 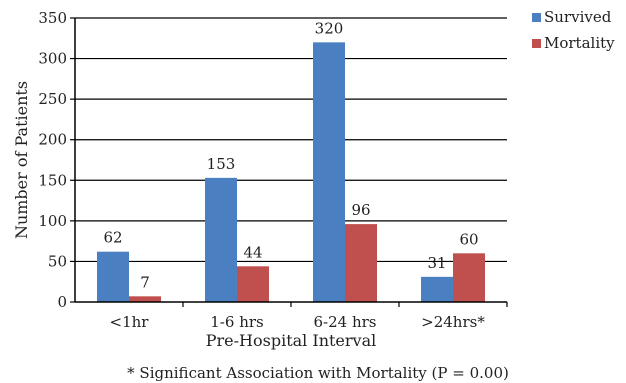 What do you see at coordinates (291, 340) in the screenshot?
I see `x-axis-title: Pre-Hospital Interval` at bounding box center [291, 340].